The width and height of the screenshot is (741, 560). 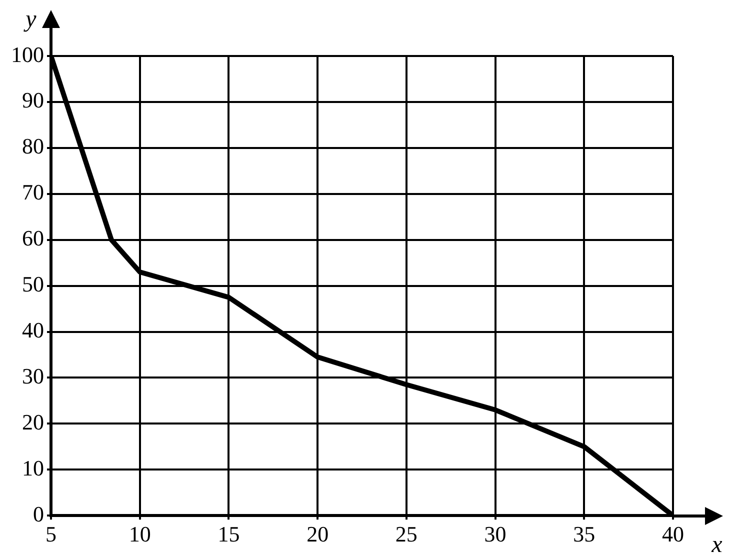 I want to click on y-tick-label: 100, so click(x=27, y=54).